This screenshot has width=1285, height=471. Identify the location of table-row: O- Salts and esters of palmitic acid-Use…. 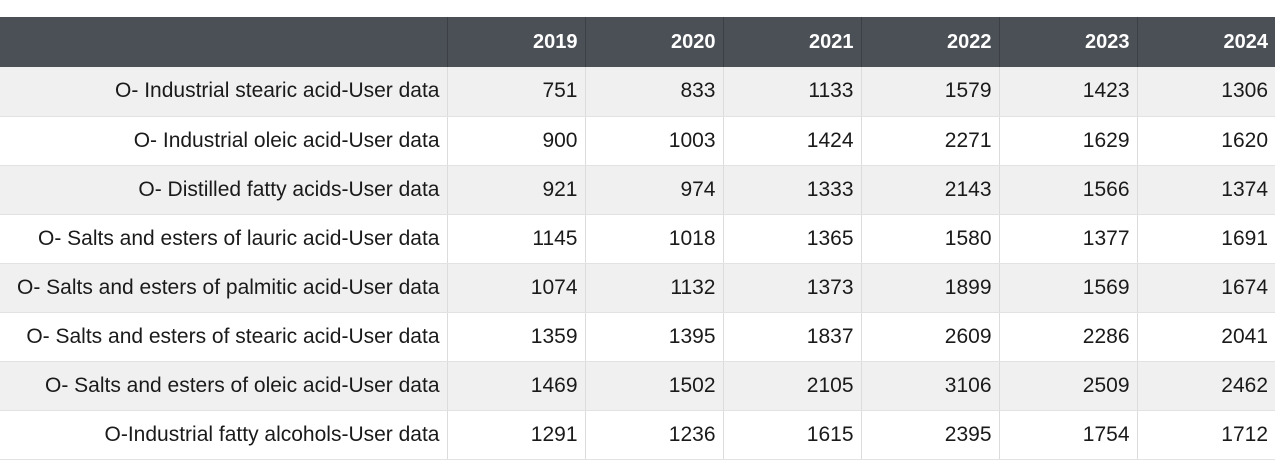
(637, 288).